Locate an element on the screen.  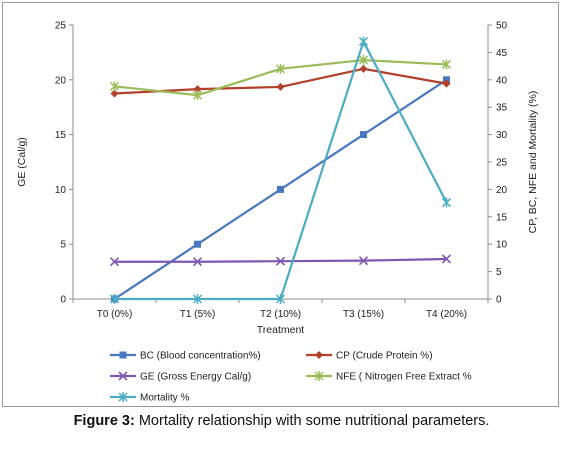
left-tick-label: 10 is located at coordinates (61, 190).